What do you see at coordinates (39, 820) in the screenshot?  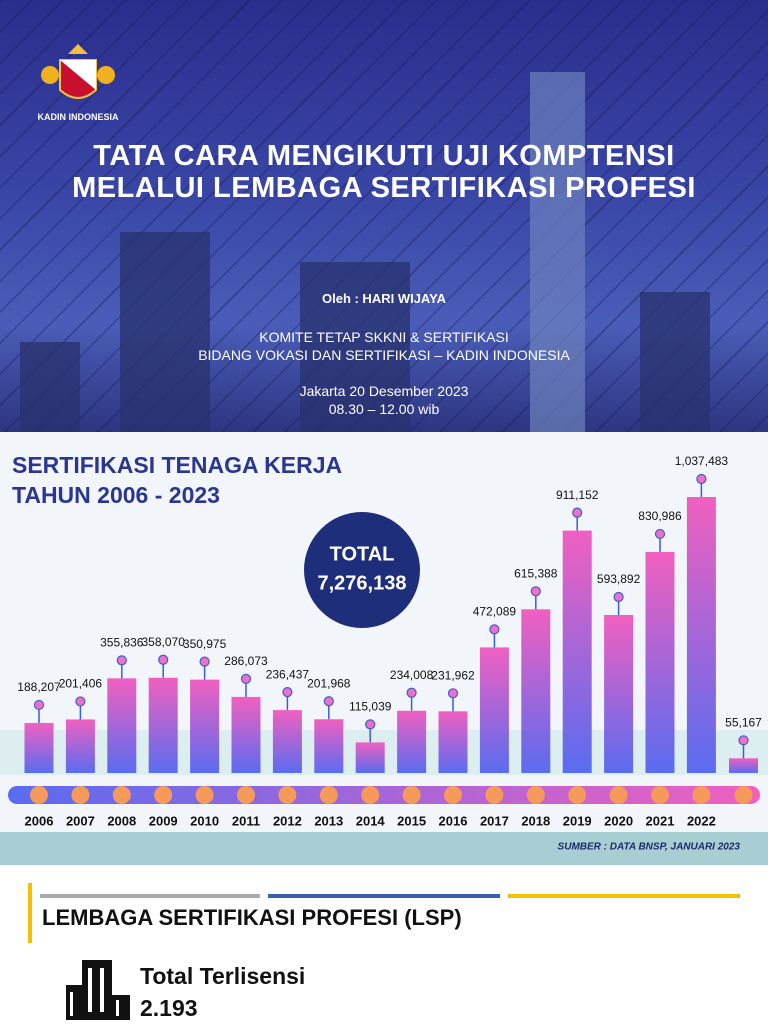 I see `x-tick-label: 2006` at bounding box center [39, 820].